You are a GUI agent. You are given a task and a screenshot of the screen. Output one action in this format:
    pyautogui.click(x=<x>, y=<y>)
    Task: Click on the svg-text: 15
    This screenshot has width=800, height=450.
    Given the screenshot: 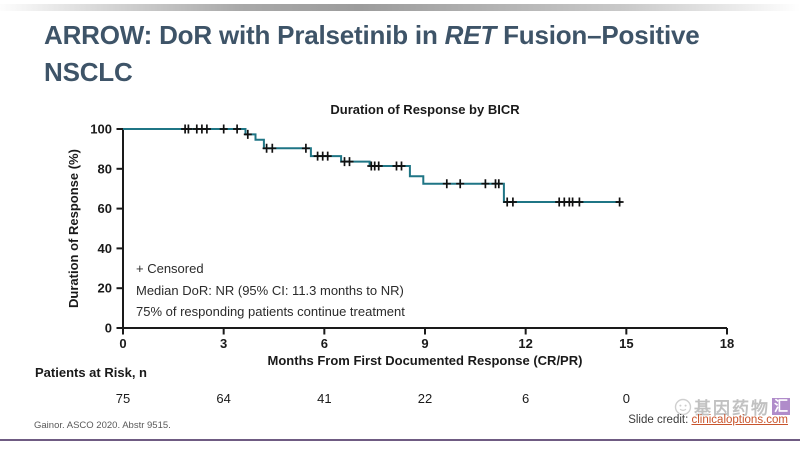 What is the action you would take?
    pyautogui.click(x=626, y=343)
    